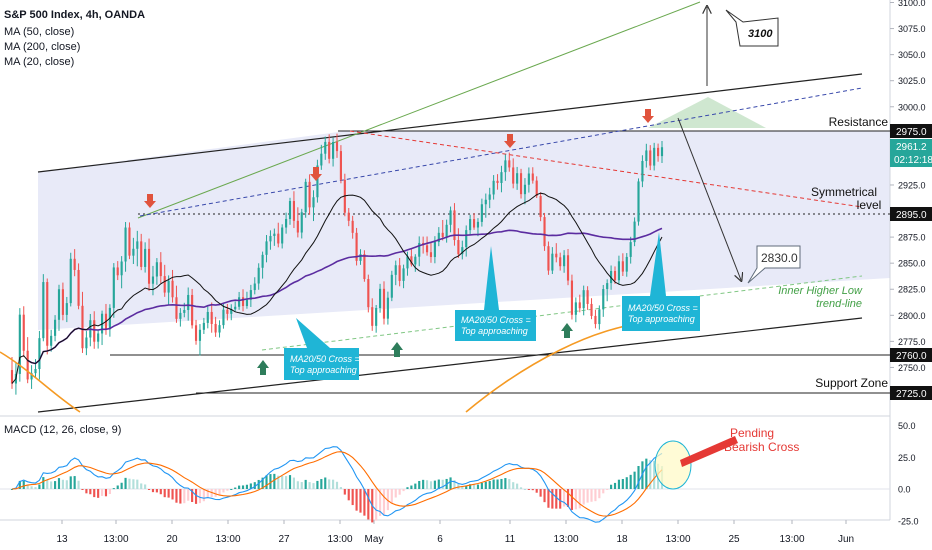  I want to click on signal-line, so click(337, 484).